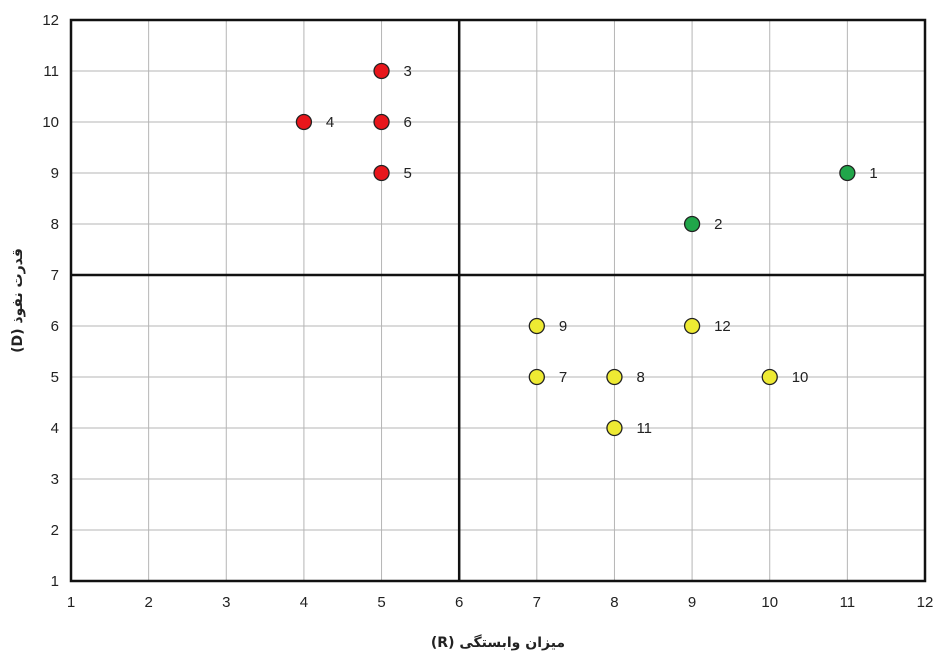 This screenshot has width=938, height=655. Describe the element at coordinates (304, 602) in the screenshot. I see `x-tick-label: 4` at that location.